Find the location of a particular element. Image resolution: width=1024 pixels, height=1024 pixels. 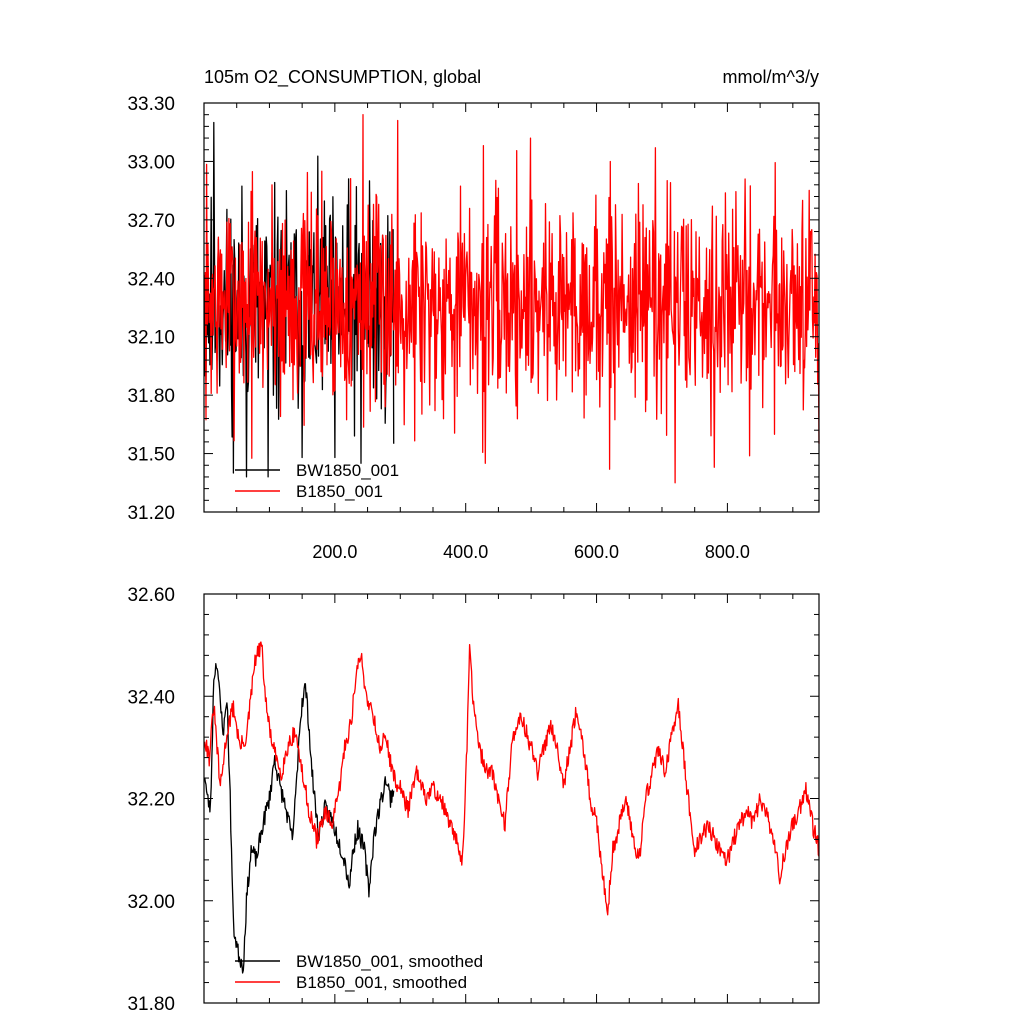

bottom-legend: BW1850_001, smoothed B1850_001, smoothed is located at coordinates (359, 972).